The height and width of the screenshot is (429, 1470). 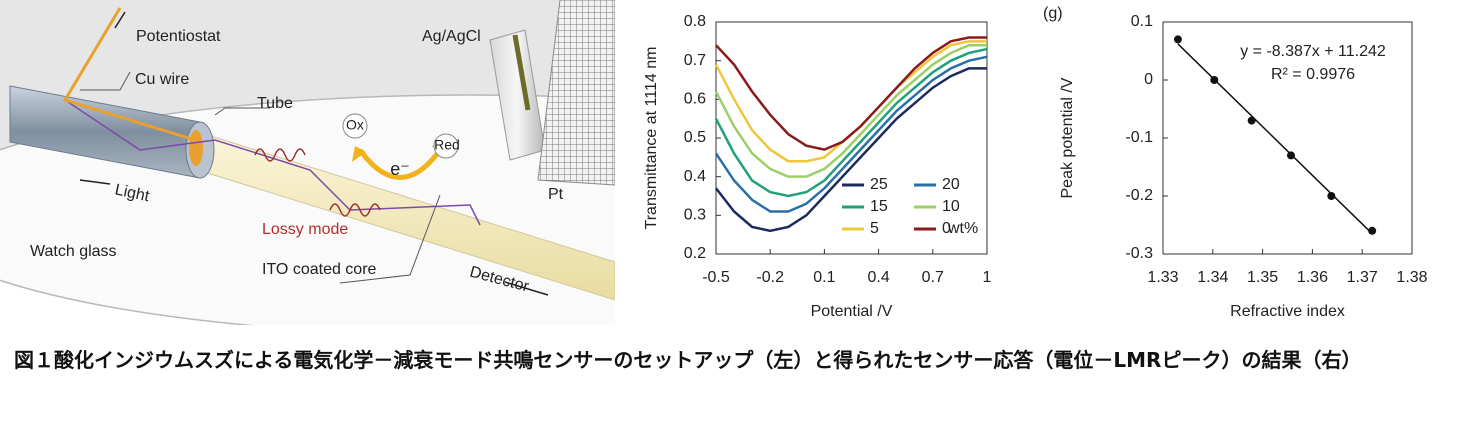 I want to click on light-path, so click(x=272, y=162).